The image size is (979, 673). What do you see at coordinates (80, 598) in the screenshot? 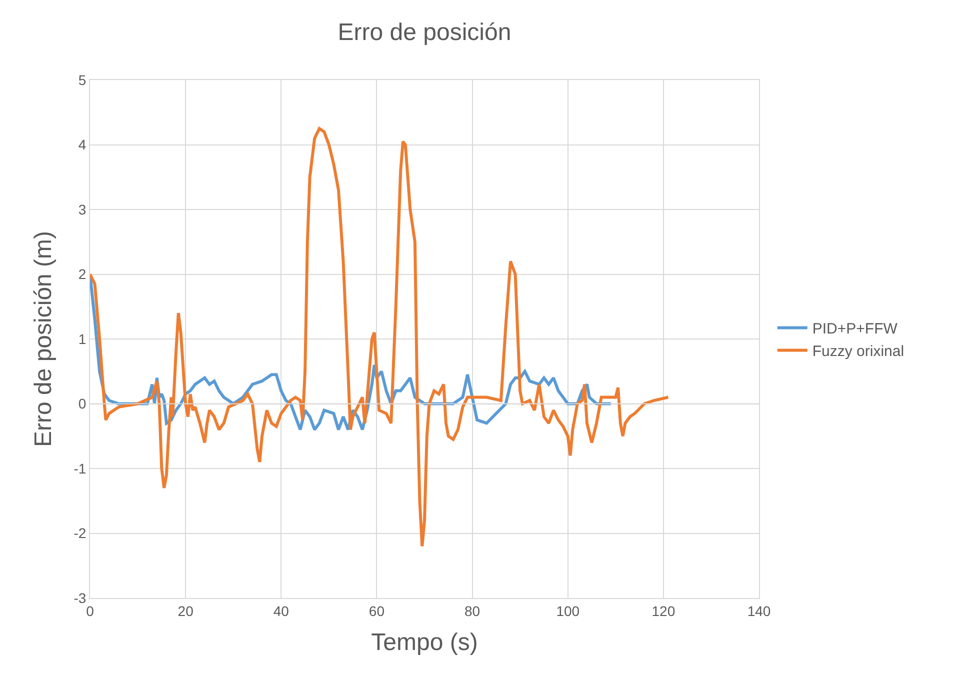
I see `y-tick-label: -3` at bounding box center [80, 598].